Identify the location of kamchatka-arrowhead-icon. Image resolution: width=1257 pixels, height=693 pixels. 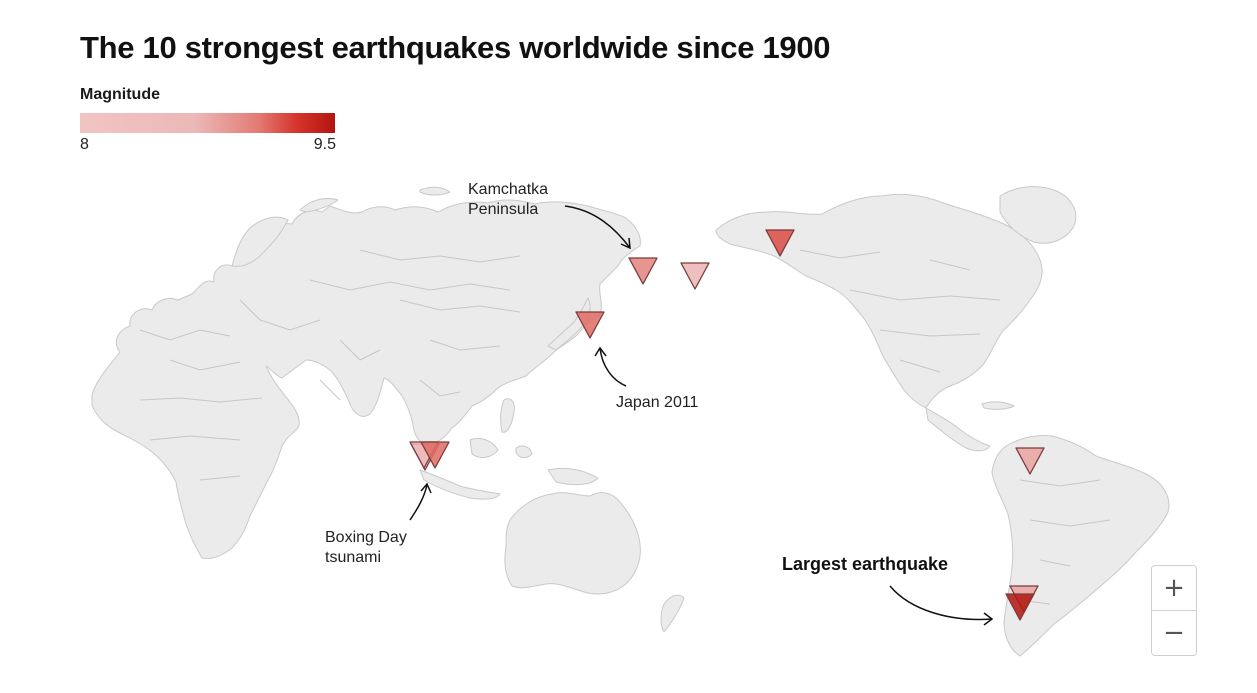
(625, 243).